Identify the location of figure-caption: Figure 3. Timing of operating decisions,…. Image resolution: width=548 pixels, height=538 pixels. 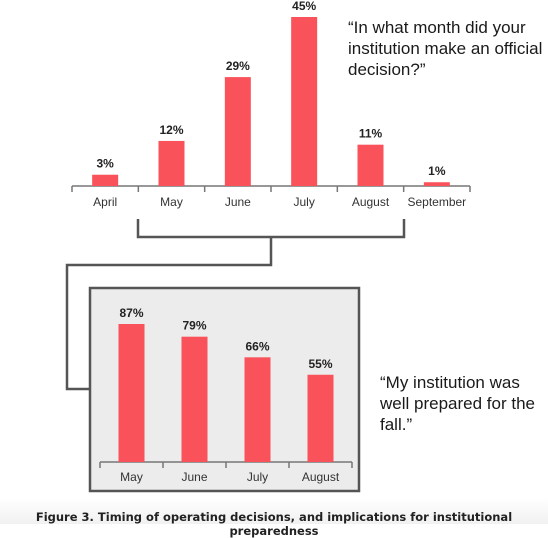
(274, 524).